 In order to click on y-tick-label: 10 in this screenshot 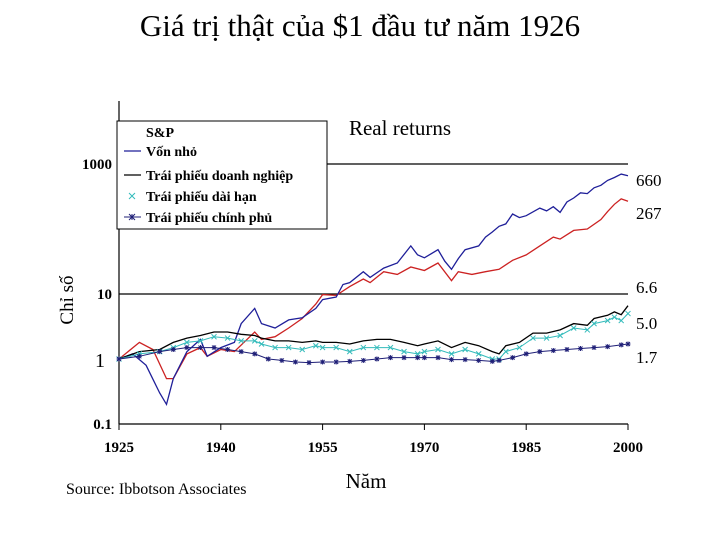, I will do `click(104, 295)`.